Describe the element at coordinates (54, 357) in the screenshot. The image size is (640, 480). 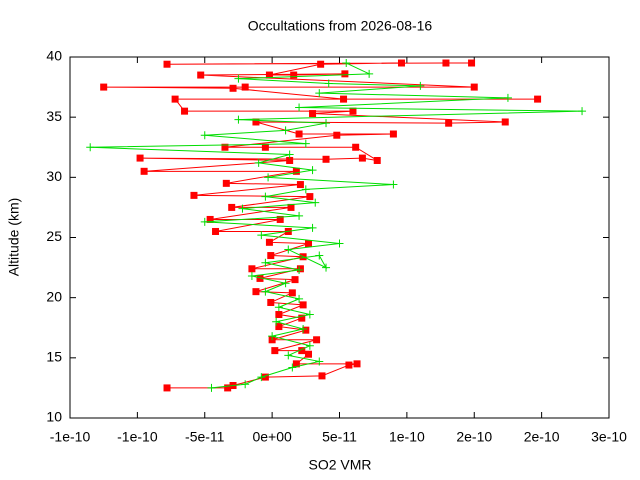
I see `y-tick-label: 15` at that location.